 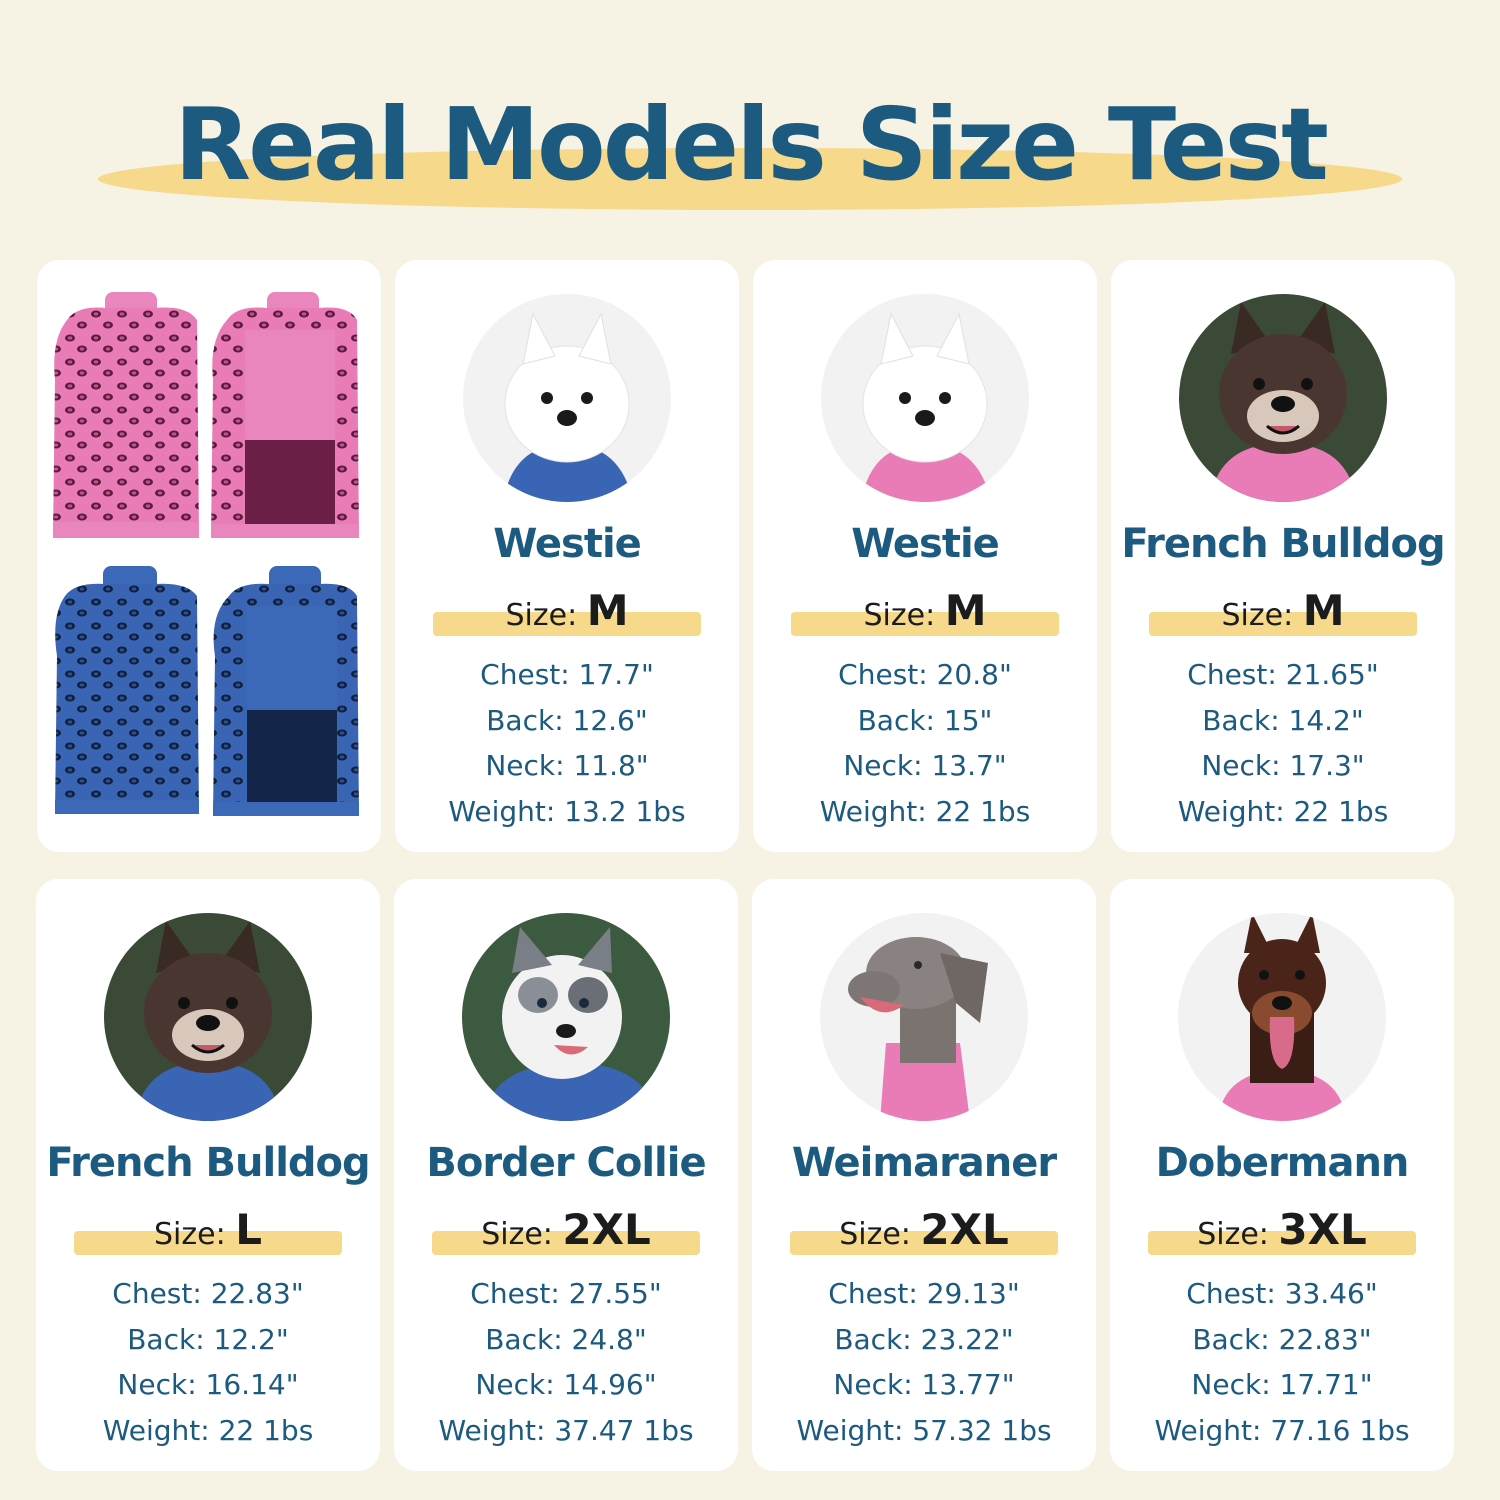 What do you see at coordinates (751, 144) in the screenshot?
I see `page-title: Real Models Size Test` at bounding box center [751, 144].